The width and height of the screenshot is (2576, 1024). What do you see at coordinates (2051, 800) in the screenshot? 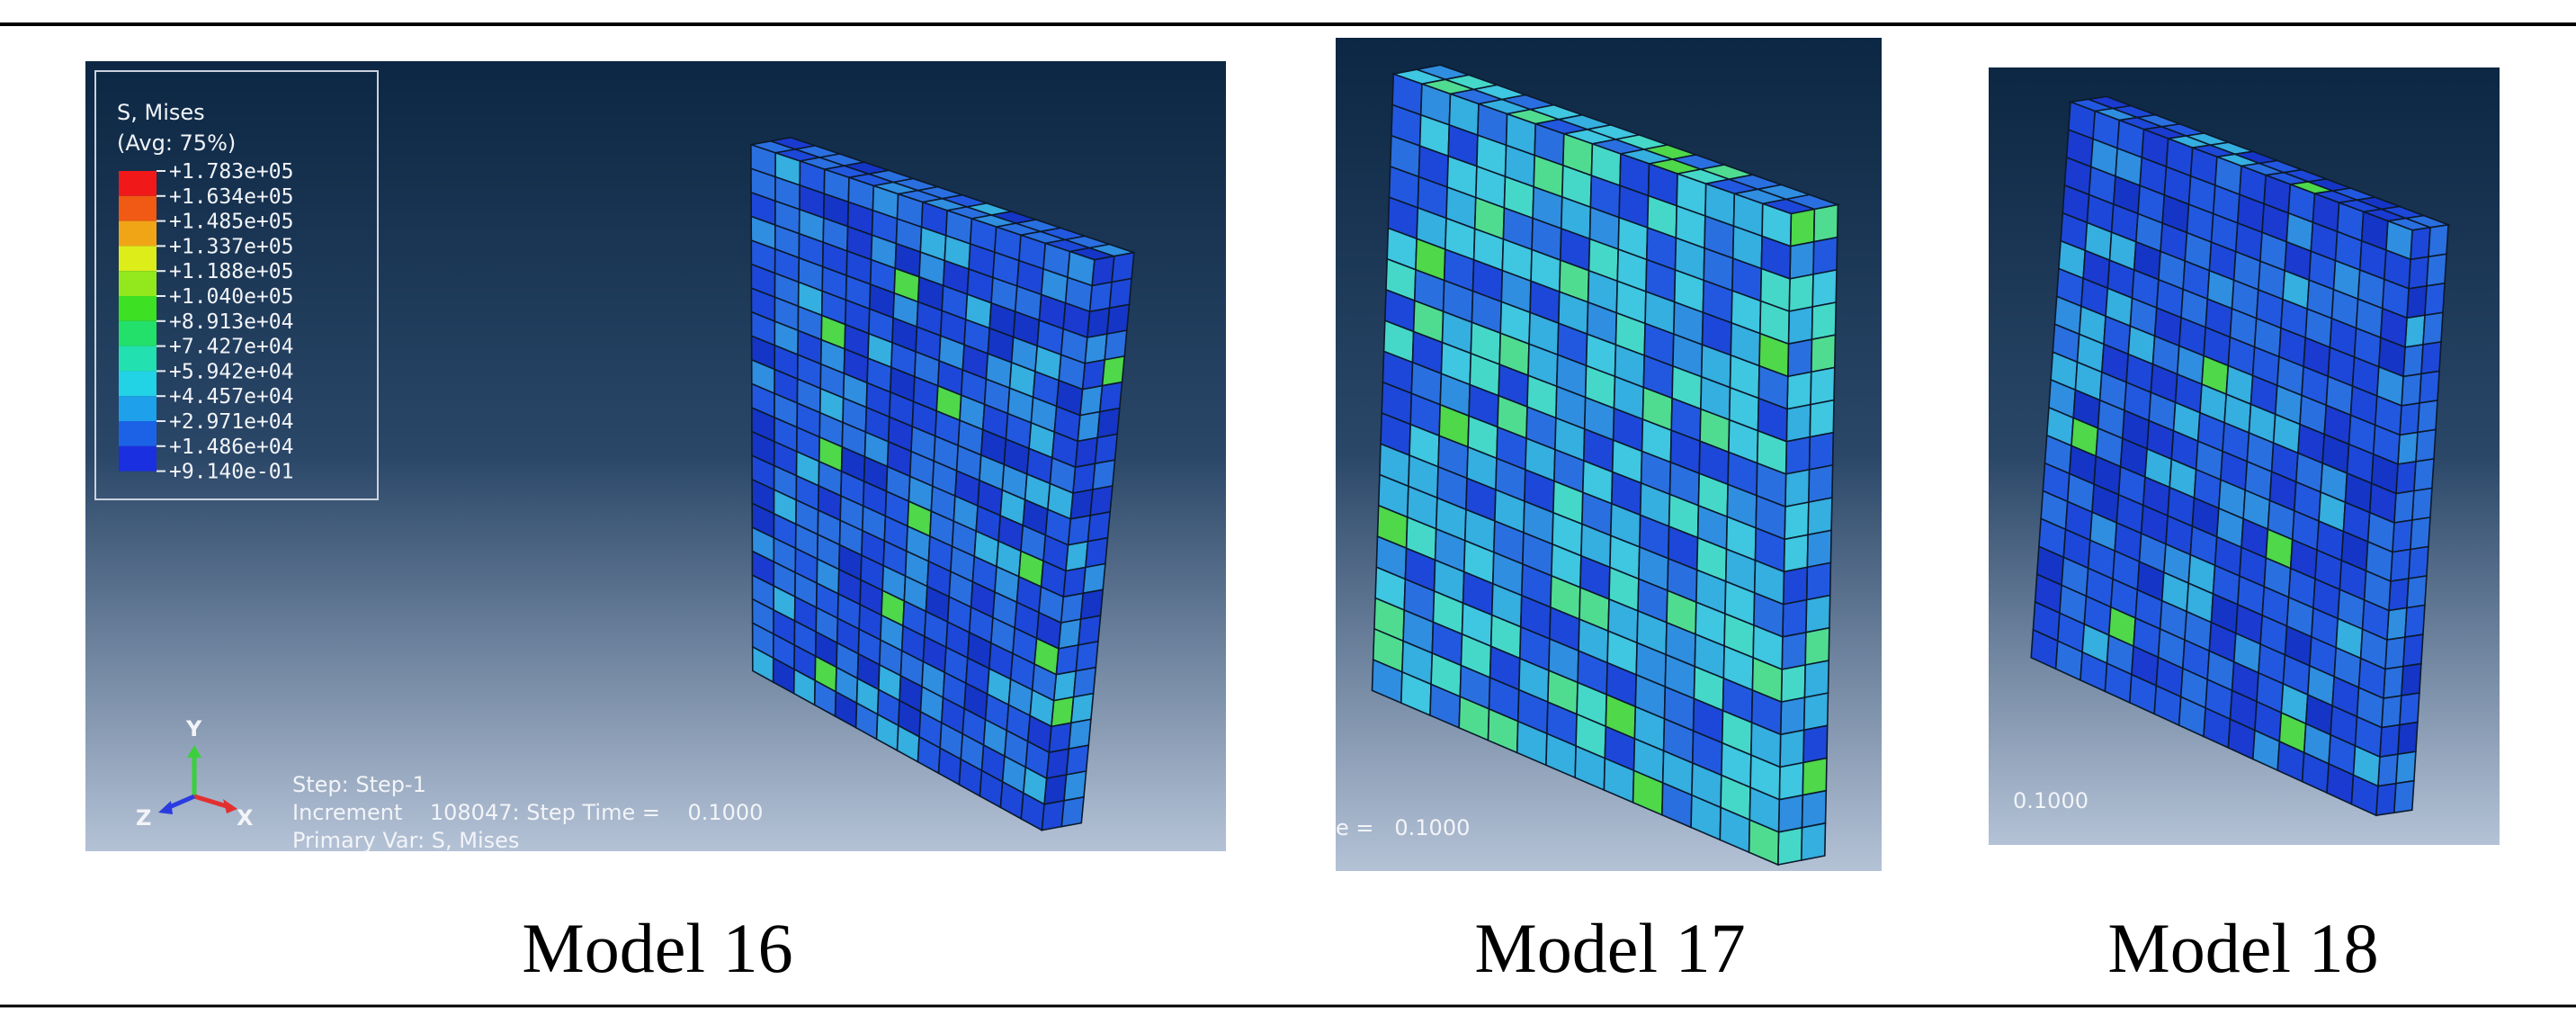
I see `info-line: 0.1000` at bounding box center [2051, 800].